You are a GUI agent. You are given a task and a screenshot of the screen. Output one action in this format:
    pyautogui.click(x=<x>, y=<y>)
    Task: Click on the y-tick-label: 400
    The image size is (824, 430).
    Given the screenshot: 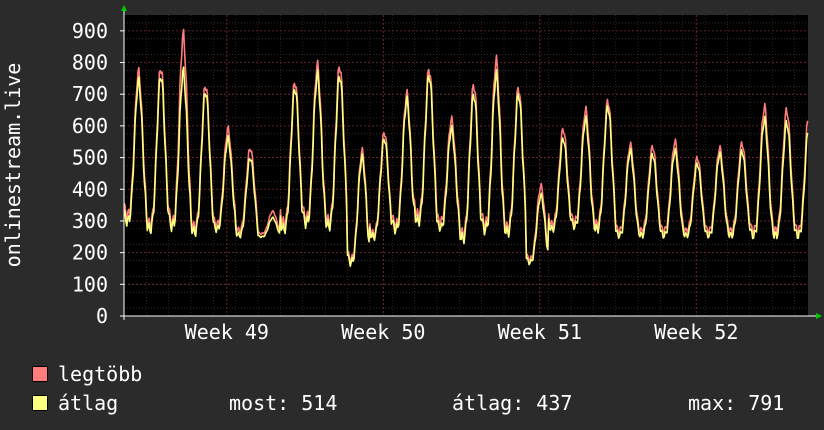 What is the action you would take?
    pyautogui.click(x=90, y=189)
    